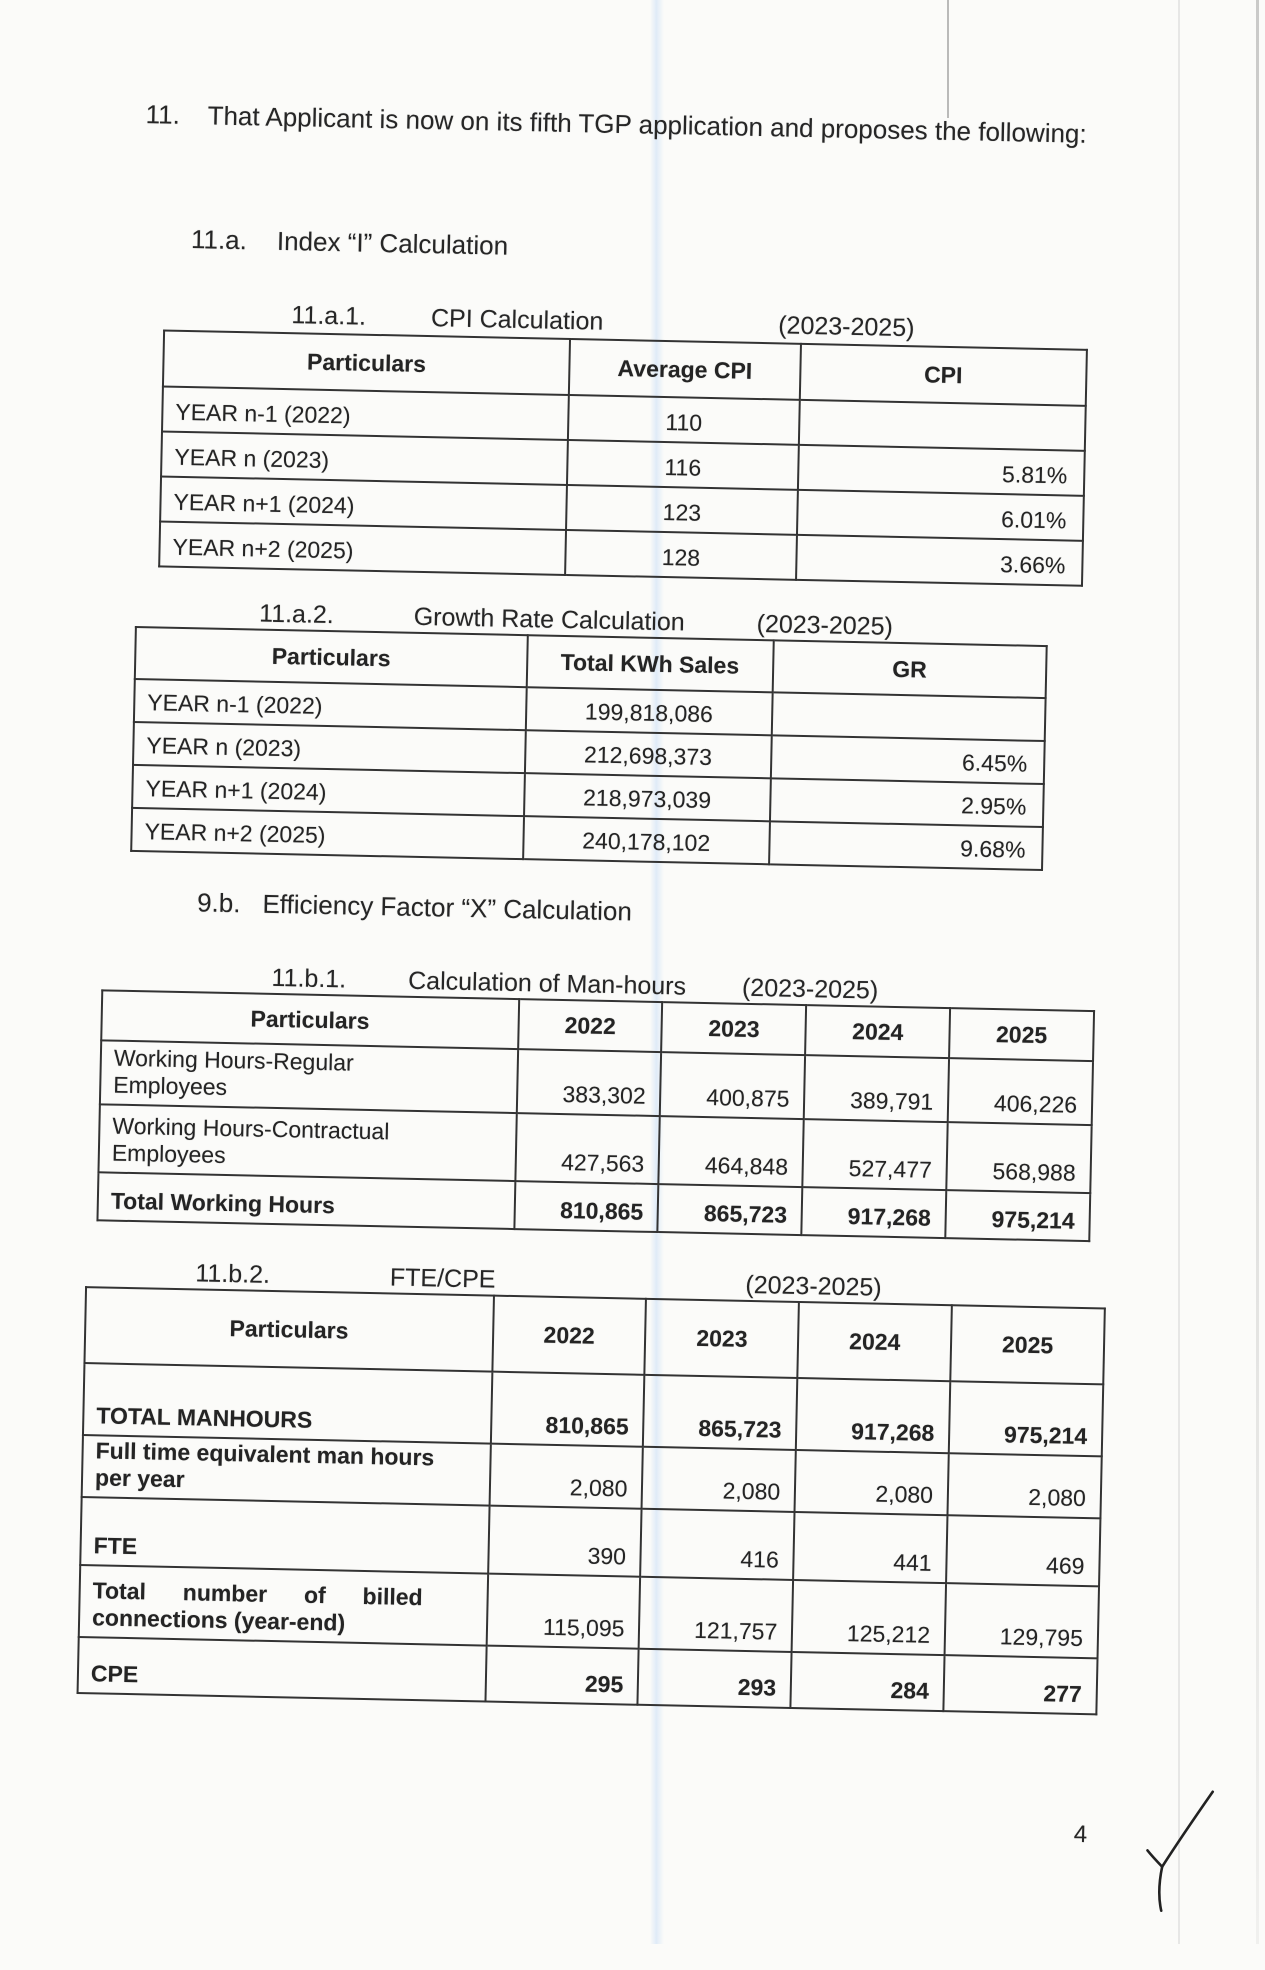 The width and height of the screenshot is (1265, 1970). Describe the element at coordinates (909, 669) in the screenshot. I see `column-header: GR` at that location.